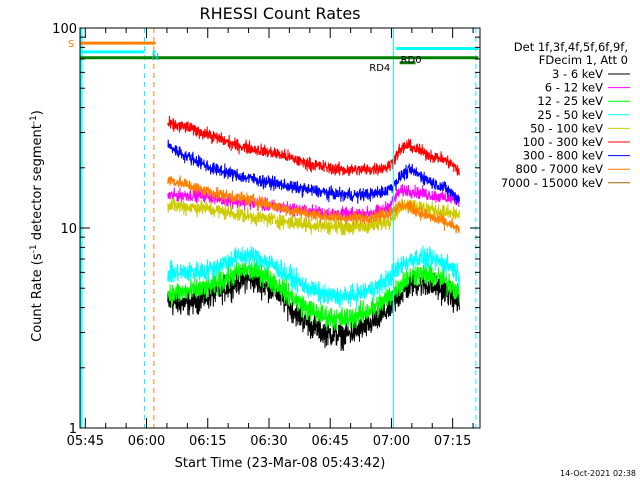 The image size is (640, 480). What do you see at coordinates (73, 429) in the screenshot?
I see `y-tick-label: 1` at bounding box center [73, 429].